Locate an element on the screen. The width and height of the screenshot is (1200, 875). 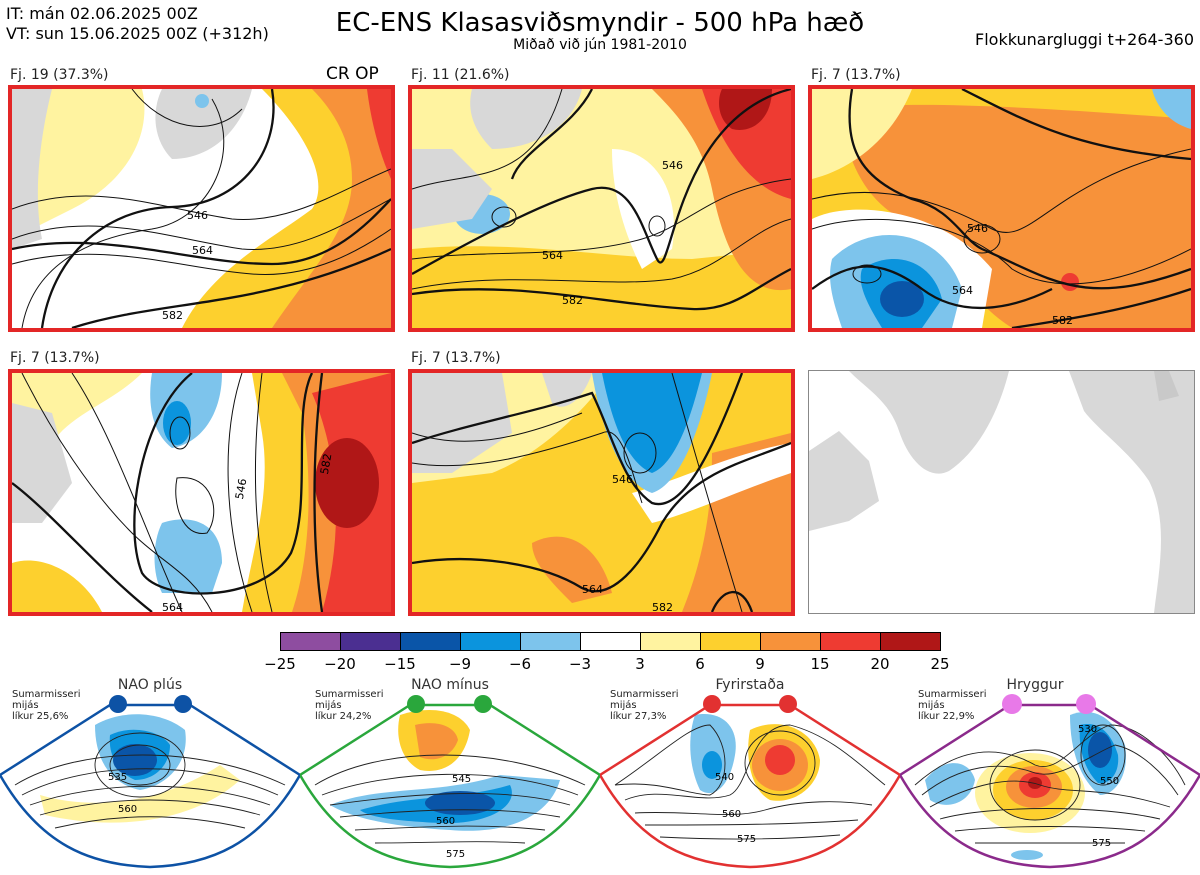
regime-note-line: líkur 22,9% is located at coordinates (946, 716).